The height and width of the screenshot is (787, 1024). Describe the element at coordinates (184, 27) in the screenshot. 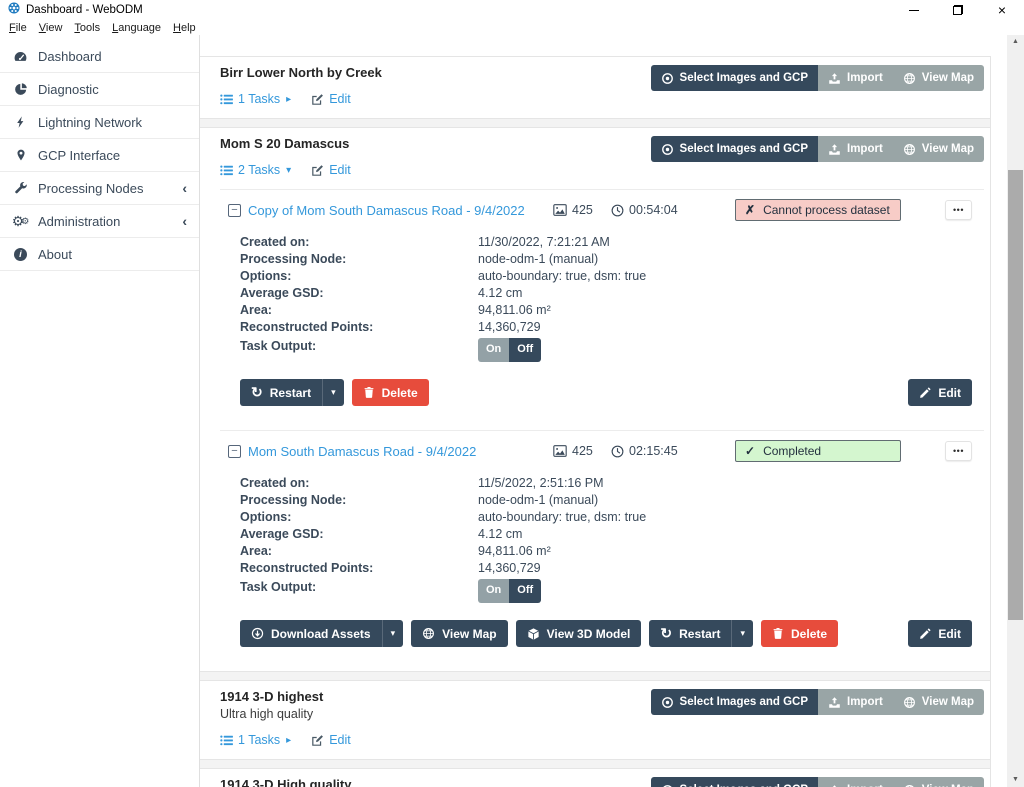

I see `menu-help: Help` at that location.